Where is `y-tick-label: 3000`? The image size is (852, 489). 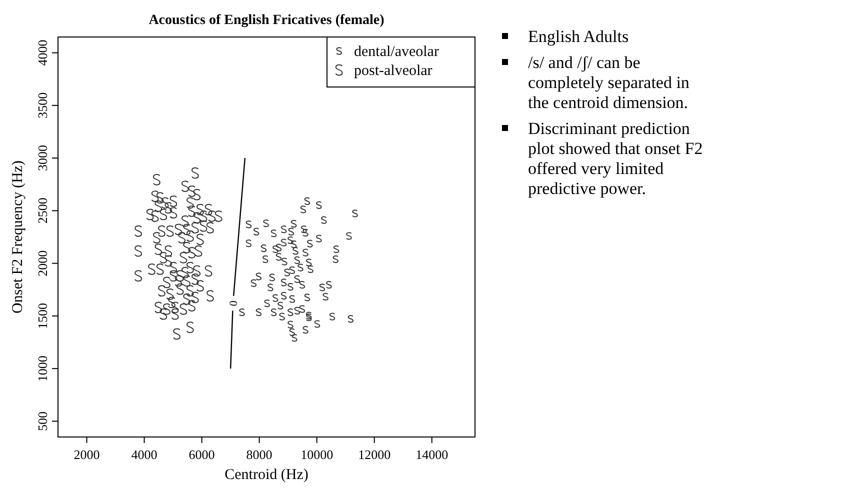 y-tick-label: 3000 is located at coordinates (42, 158).